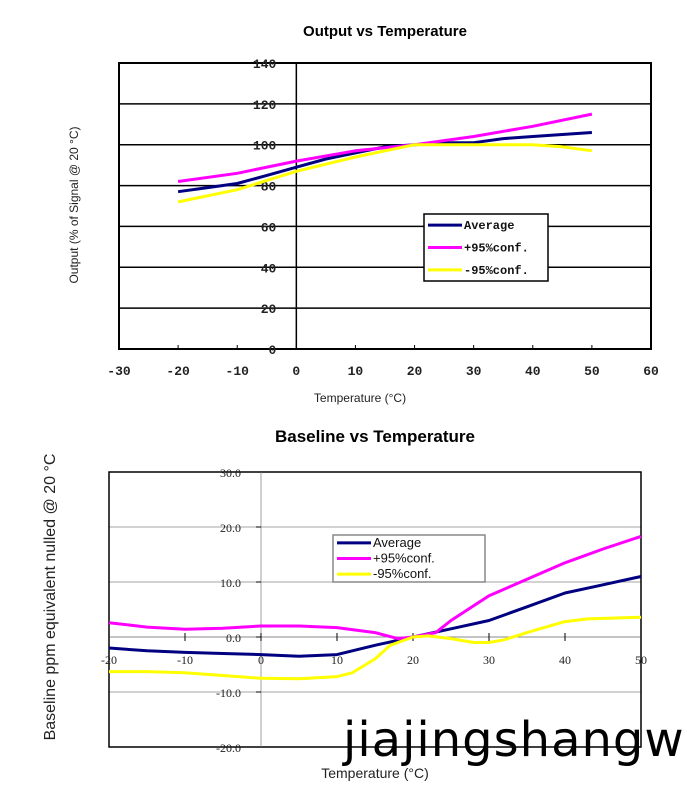 Image resolution: width=687 pixels, height=792 pixels. Describe the element at coordinates (273, 350) in the screenshot. I see `chart1-y-tick-label: 0` at that location.